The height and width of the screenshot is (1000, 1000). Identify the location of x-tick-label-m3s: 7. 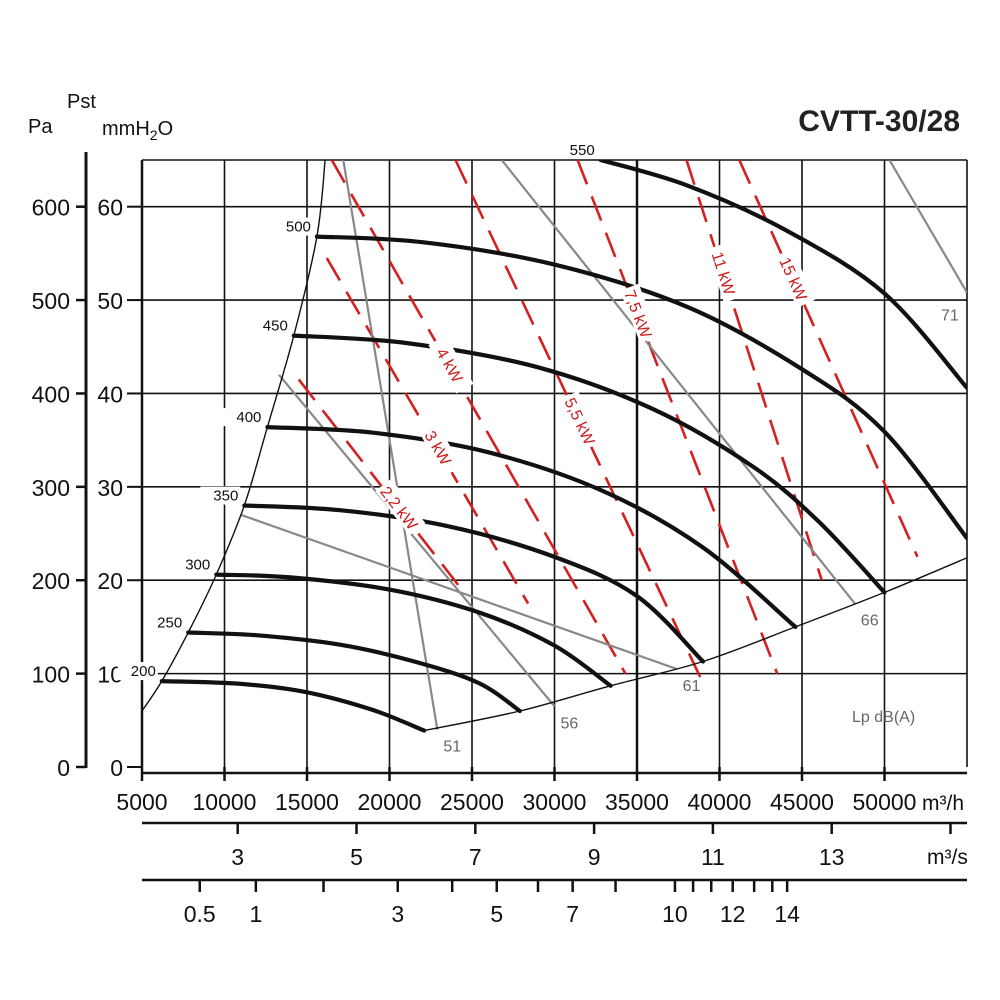
(475, 857).